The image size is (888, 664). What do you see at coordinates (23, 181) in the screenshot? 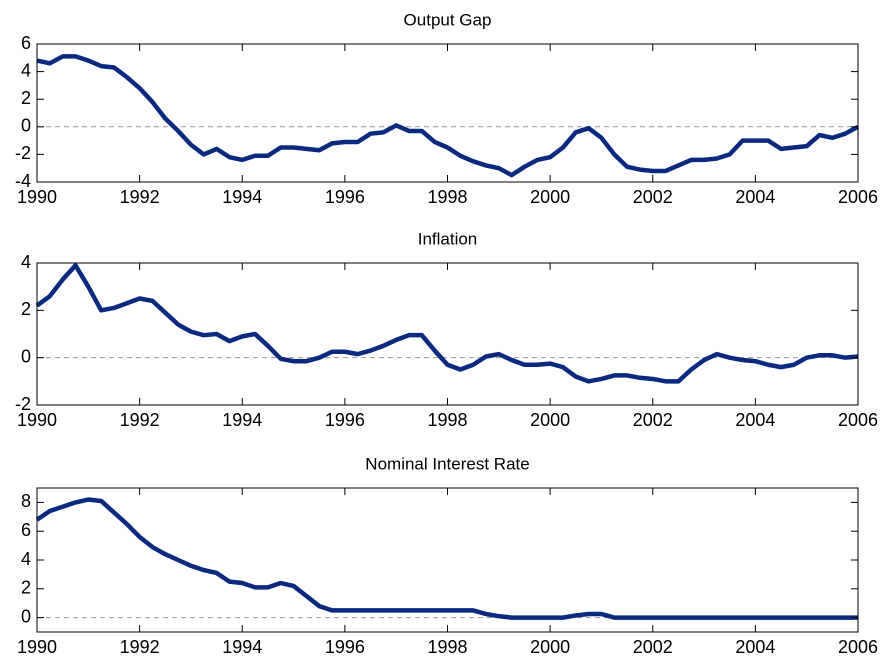
I see `y-tick-label: -4` at bounding box center [23, 181].